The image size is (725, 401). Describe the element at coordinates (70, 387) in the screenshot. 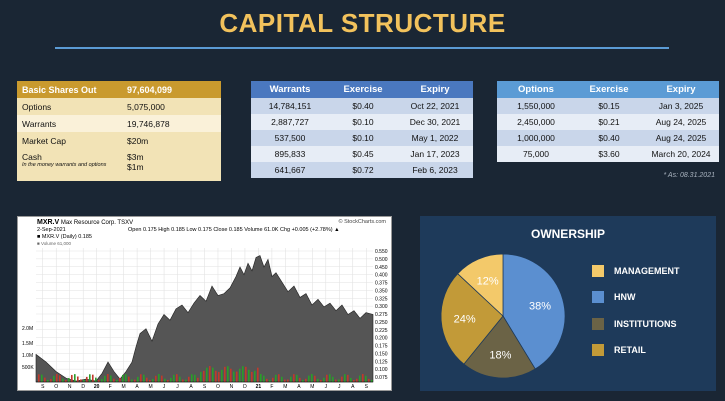

I see `month-tick-label: N` at that location.